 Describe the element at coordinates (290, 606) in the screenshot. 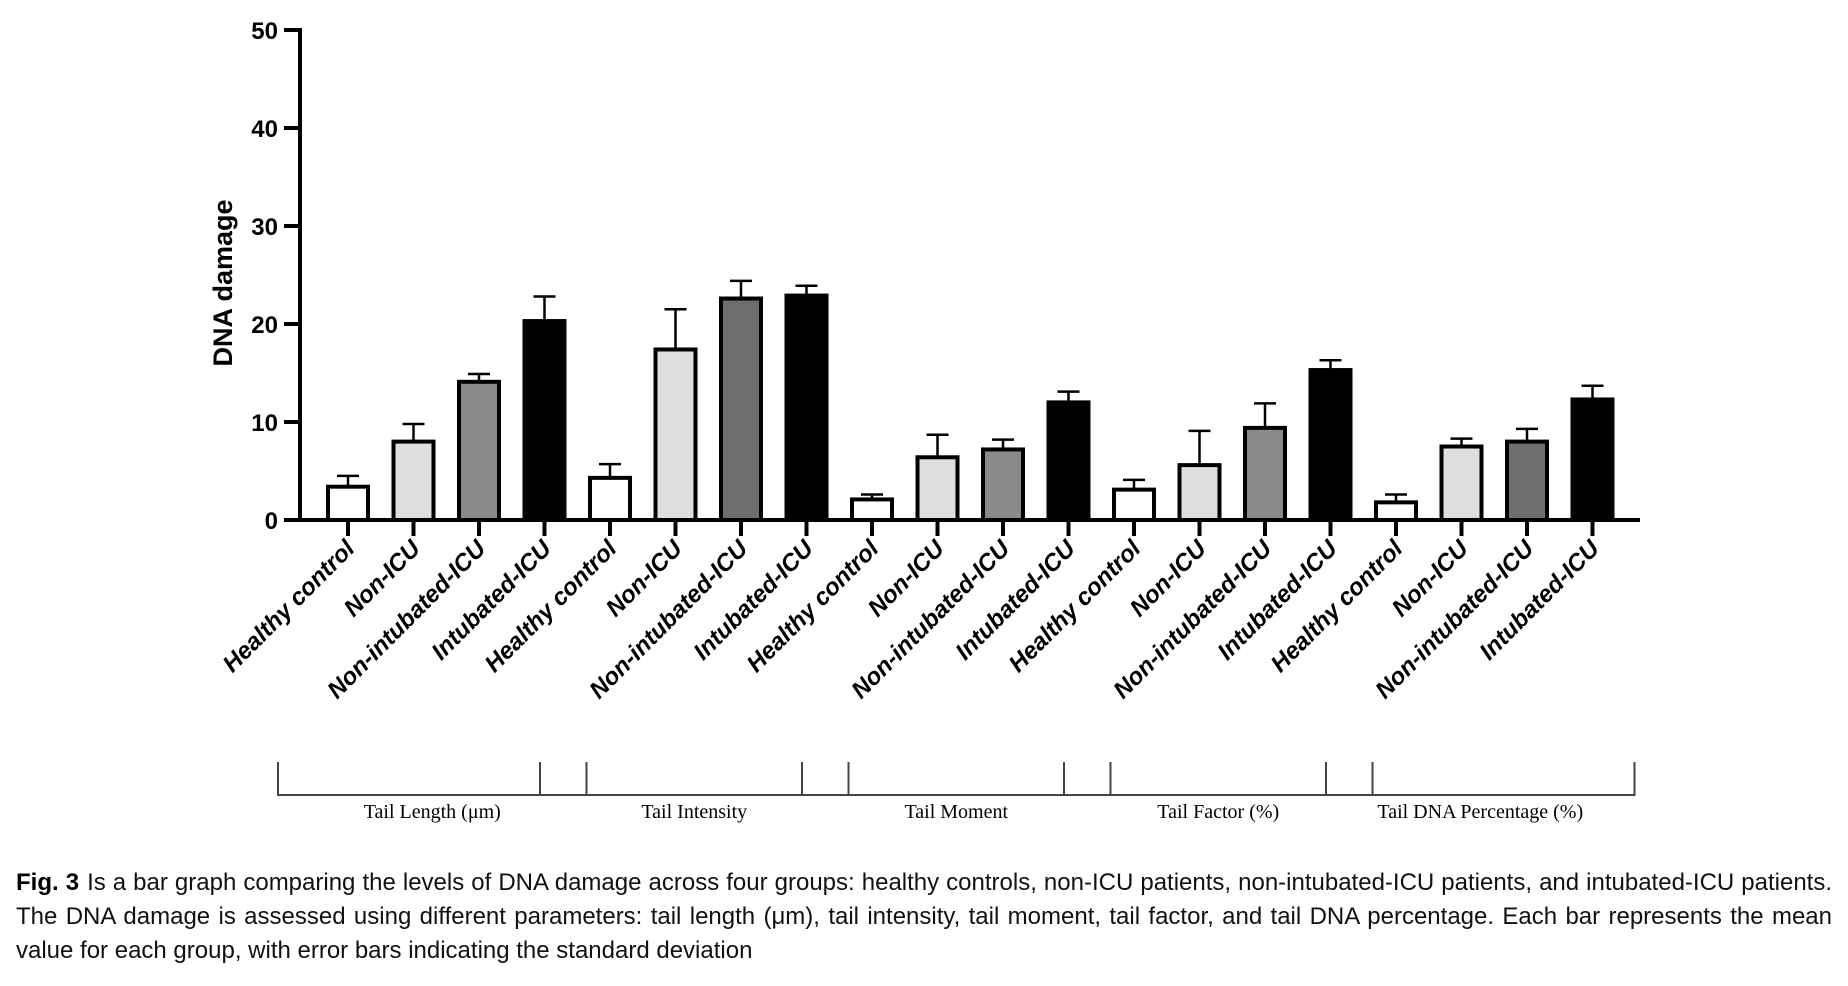

I see `x-category-label: Healthy control` at that location.